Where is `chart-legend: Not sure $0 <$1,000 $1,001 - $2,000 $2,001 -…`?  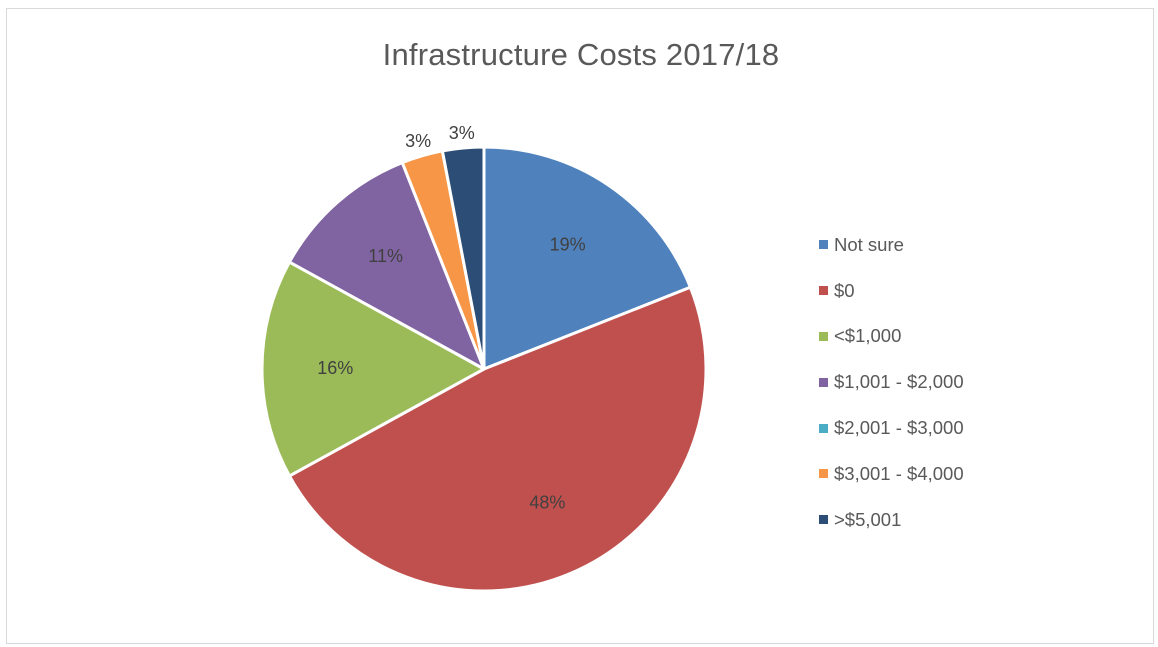 chart-legend: Not sure $0 <$1,000 $1,001 - $2,000 $2,001 -… is located at coordinates (891, 382).